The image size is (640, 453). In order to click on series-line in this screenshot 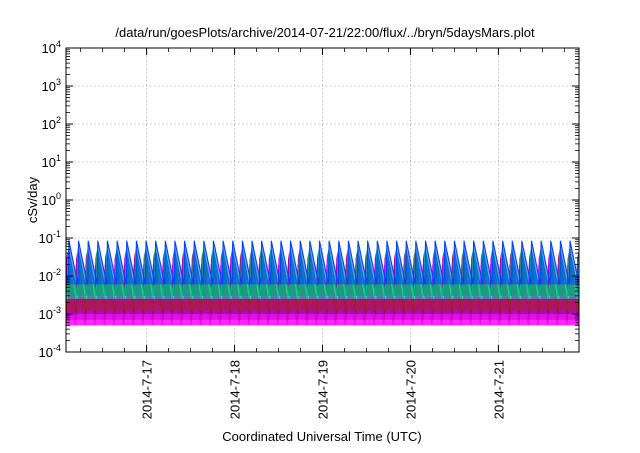, I will do `click(322, 262)`.